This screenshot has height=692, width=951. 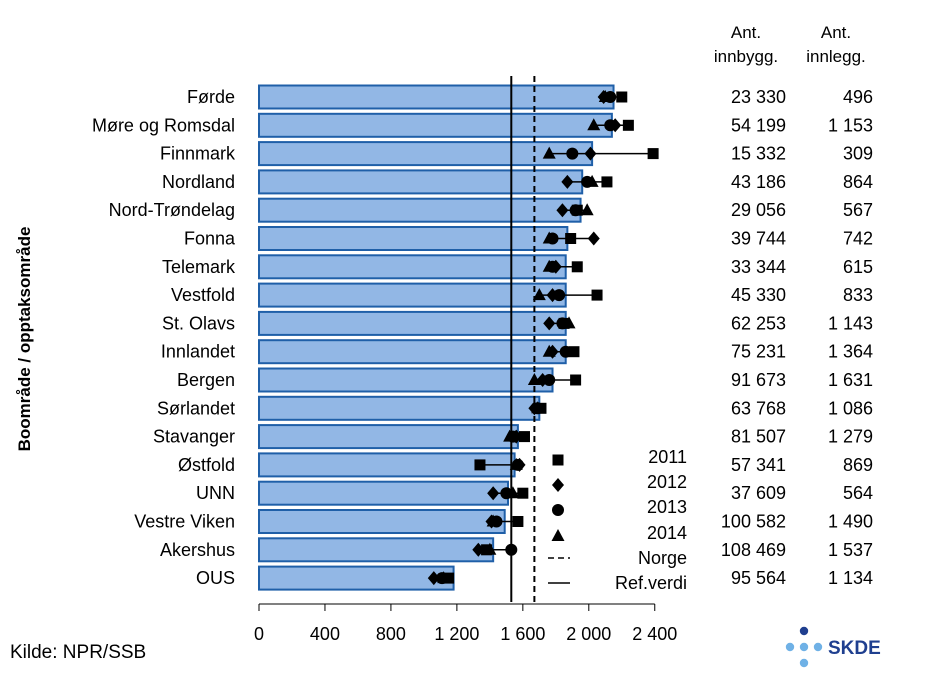 I want to click on x-axis: 0 400 800 1 200 1 600 2 000 2 400, so click(x=465, y=623).